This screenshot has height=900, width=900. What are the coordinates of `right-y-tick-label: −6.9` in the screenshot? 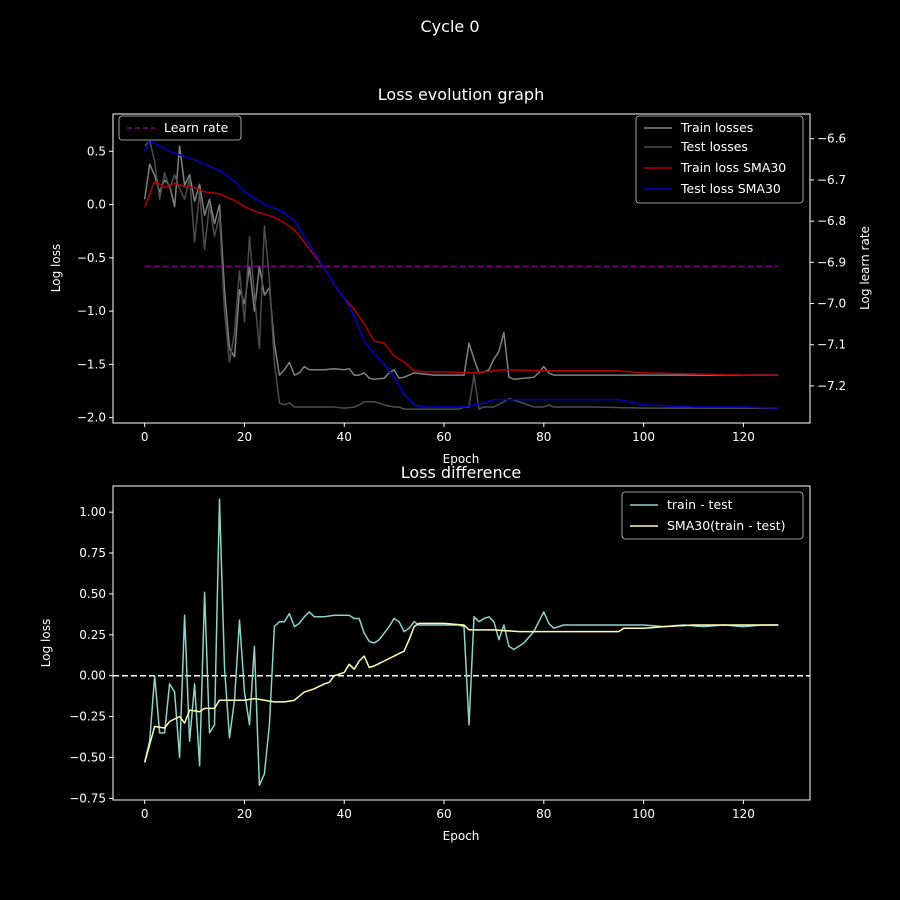 It's located at (831, 262).